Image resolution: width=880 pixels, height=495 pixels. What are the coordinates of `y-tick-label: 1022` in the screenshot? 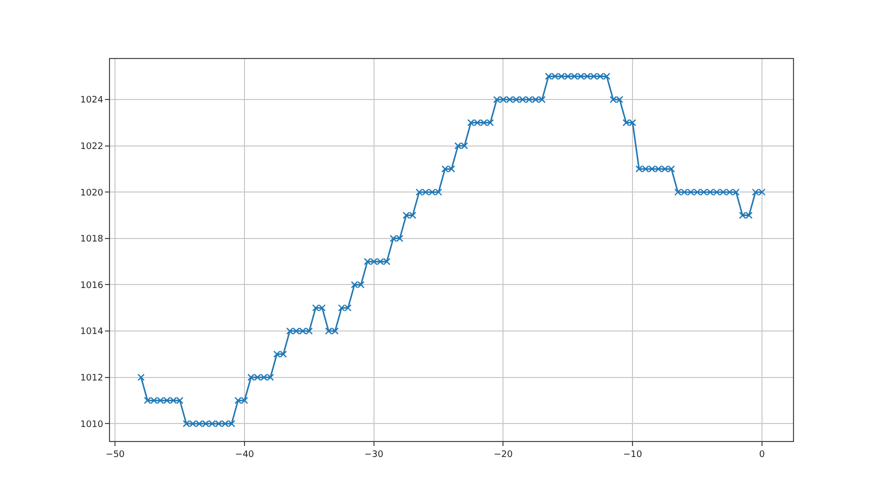 It's located at (92, 147).